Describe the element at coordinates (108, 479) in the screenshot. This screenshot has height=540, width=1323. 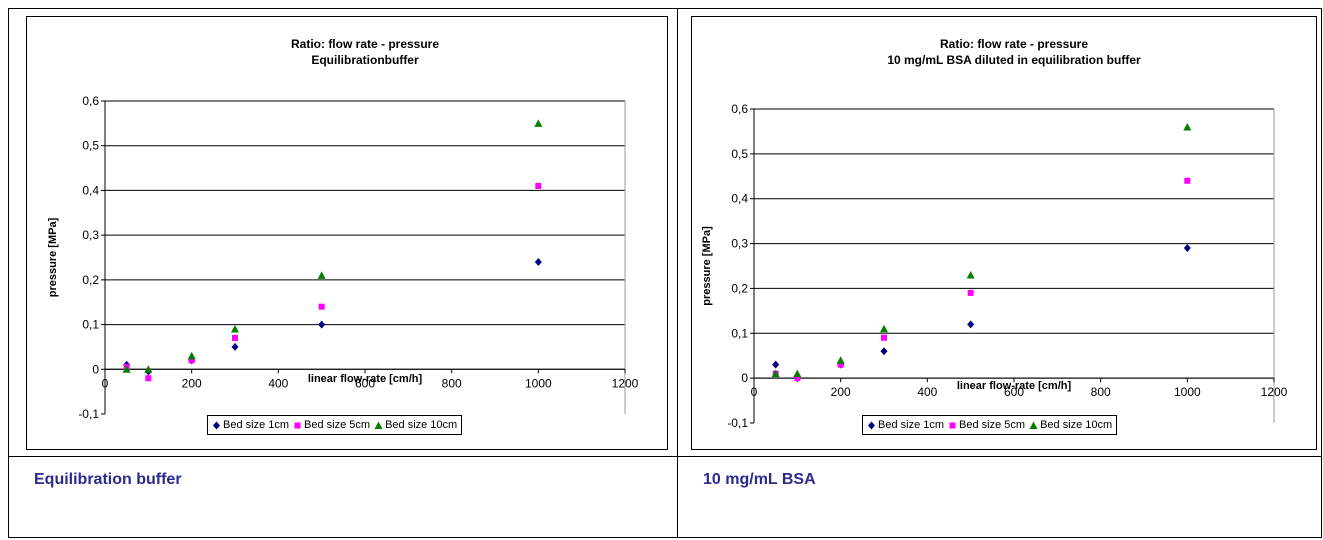
I see `caption-equilibration-buffer: Equilibration buffer` at that location.